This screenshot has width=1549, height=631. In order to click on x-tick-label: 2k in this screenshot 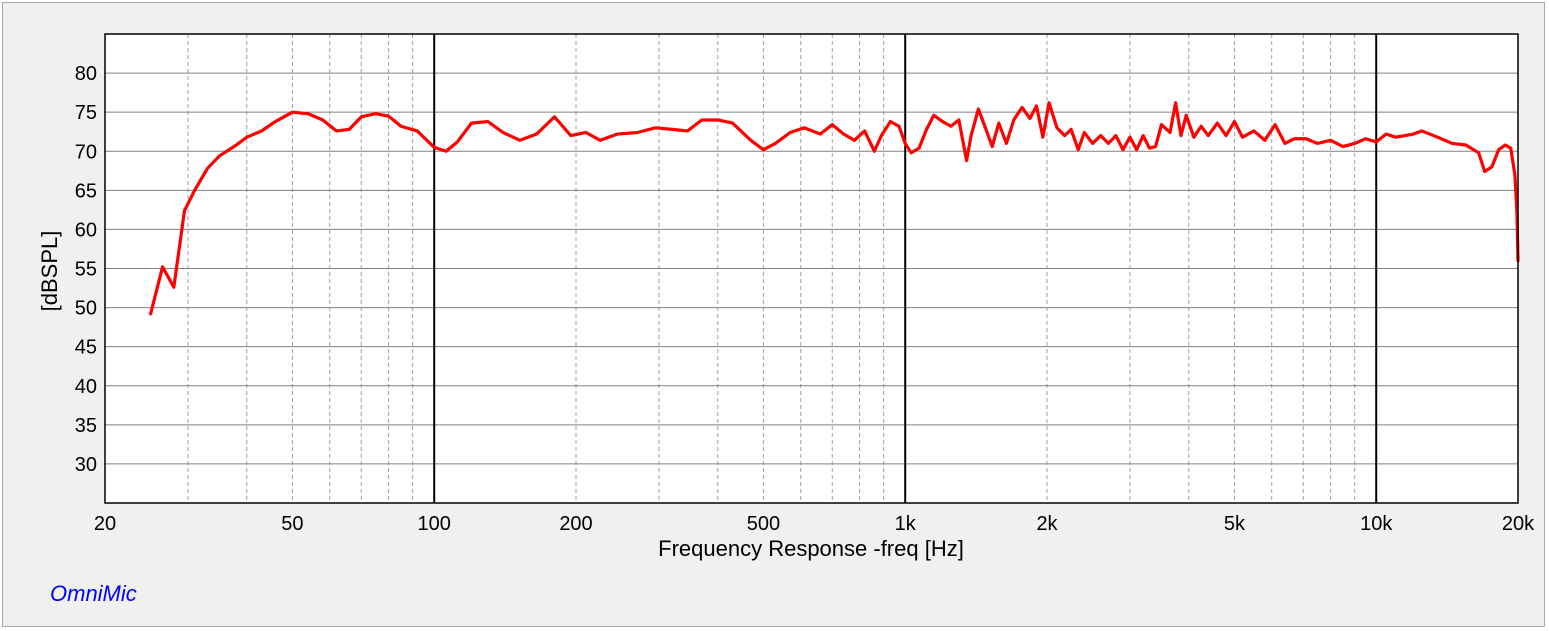, I will do `click(1047, 524)`.